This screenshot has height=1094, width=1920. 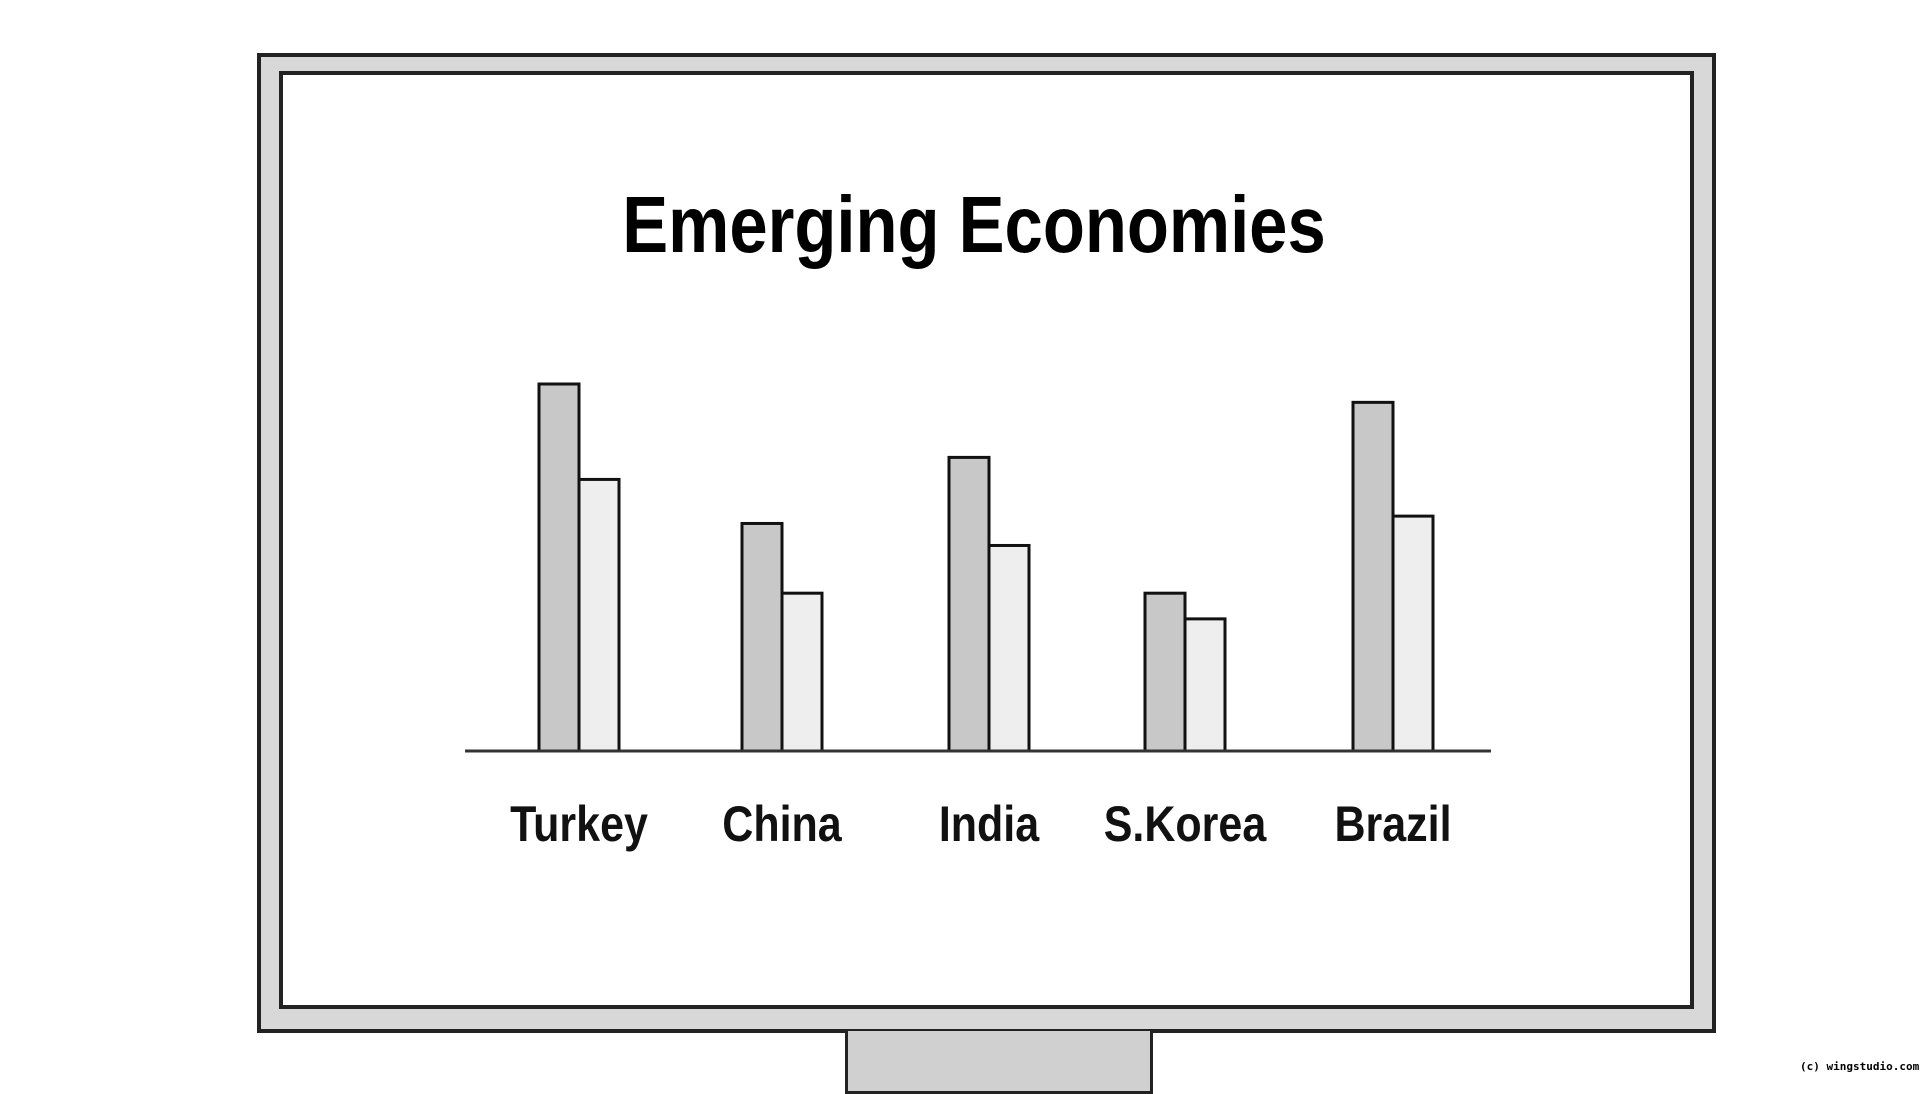 I want to click on category-label: India, so click(x=989, y=824).